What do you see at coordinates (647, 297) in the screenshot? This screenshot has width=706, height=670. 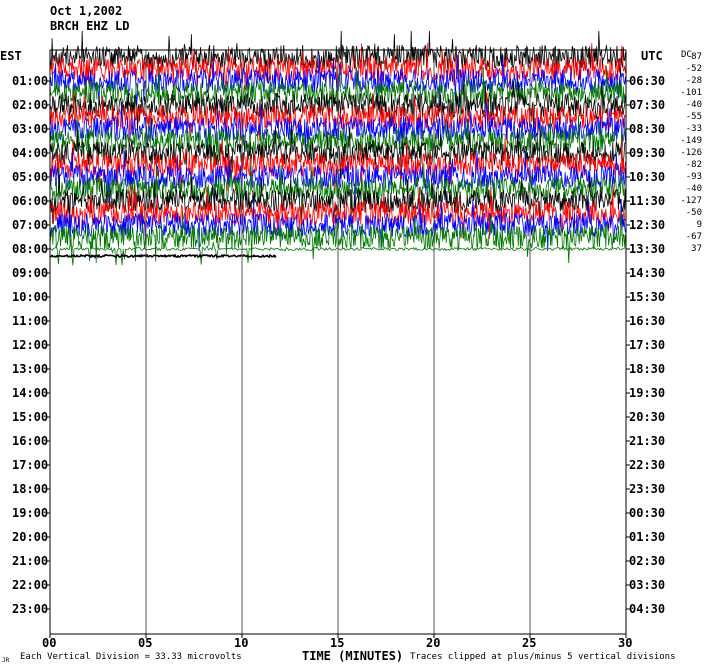 I see `utc-hour-label: 15:30` at bounding box center [647, 297].